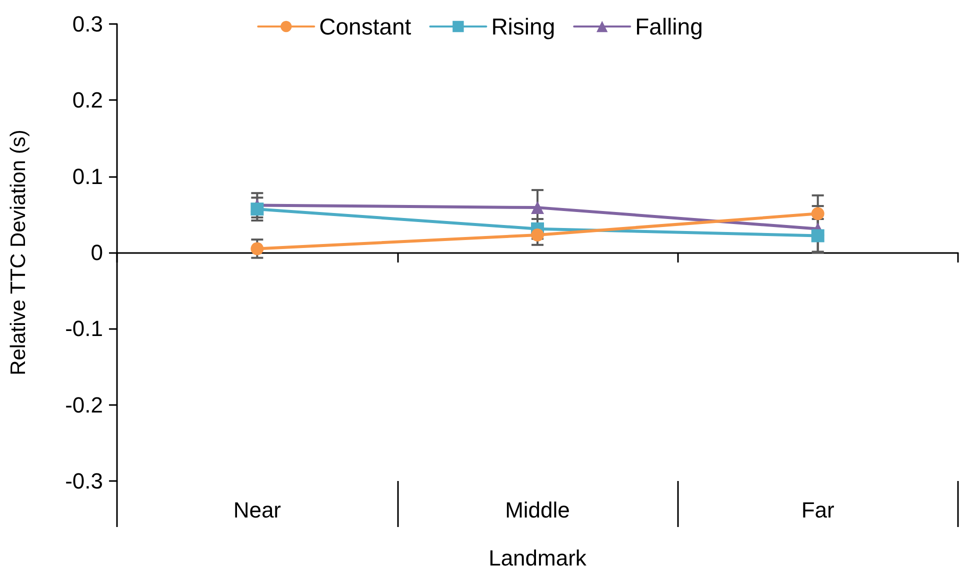 This screenshot has height=574, width=960. I want to click on y-tick-label: 0.1, so click(87, 176).